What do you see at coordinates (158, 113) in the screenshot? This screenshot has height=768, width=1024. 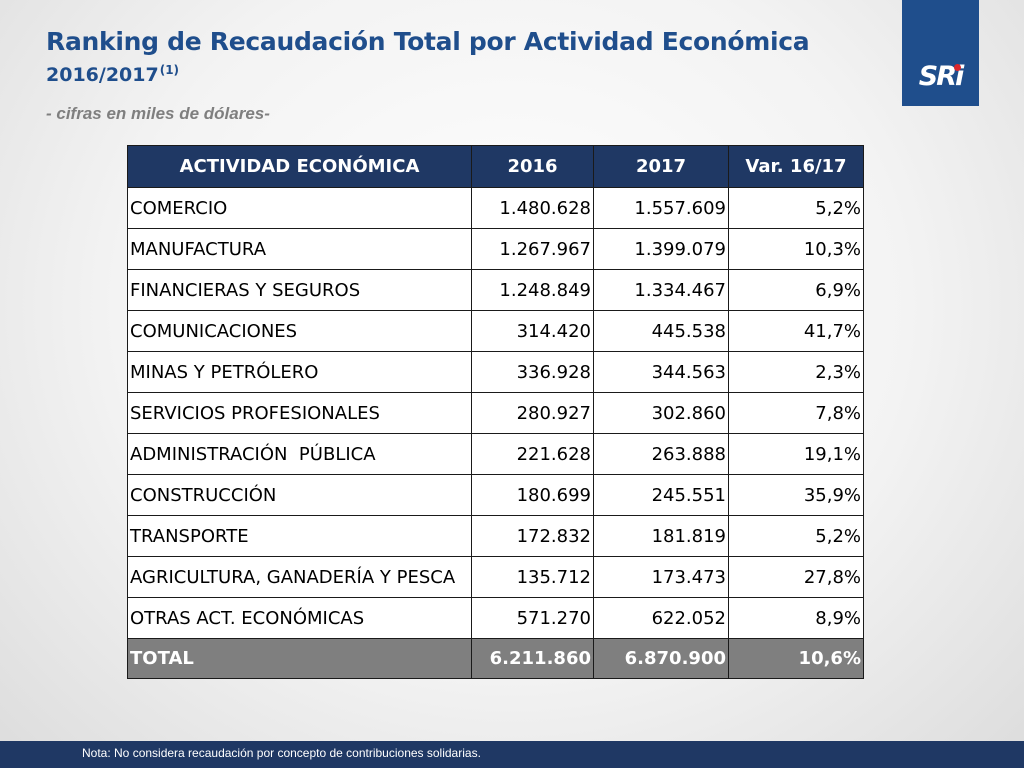 I see `units-caption: - cifras en miles de dólares-` at bounding box center [158, 113].